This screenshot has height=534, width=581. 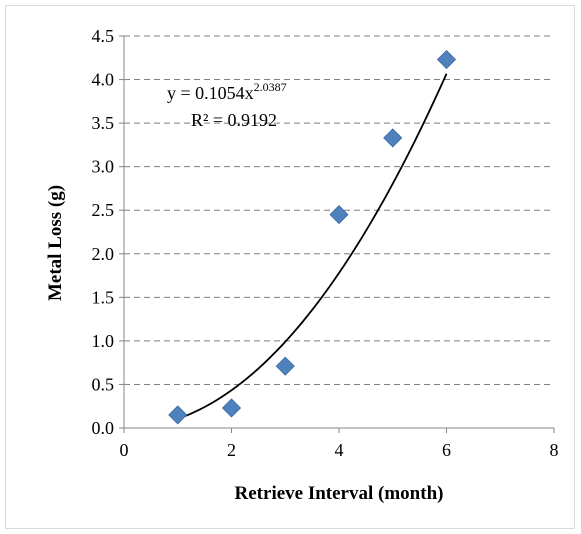 I want to click on equation-base: y = 0.1054x, so click(x=210, y=93).